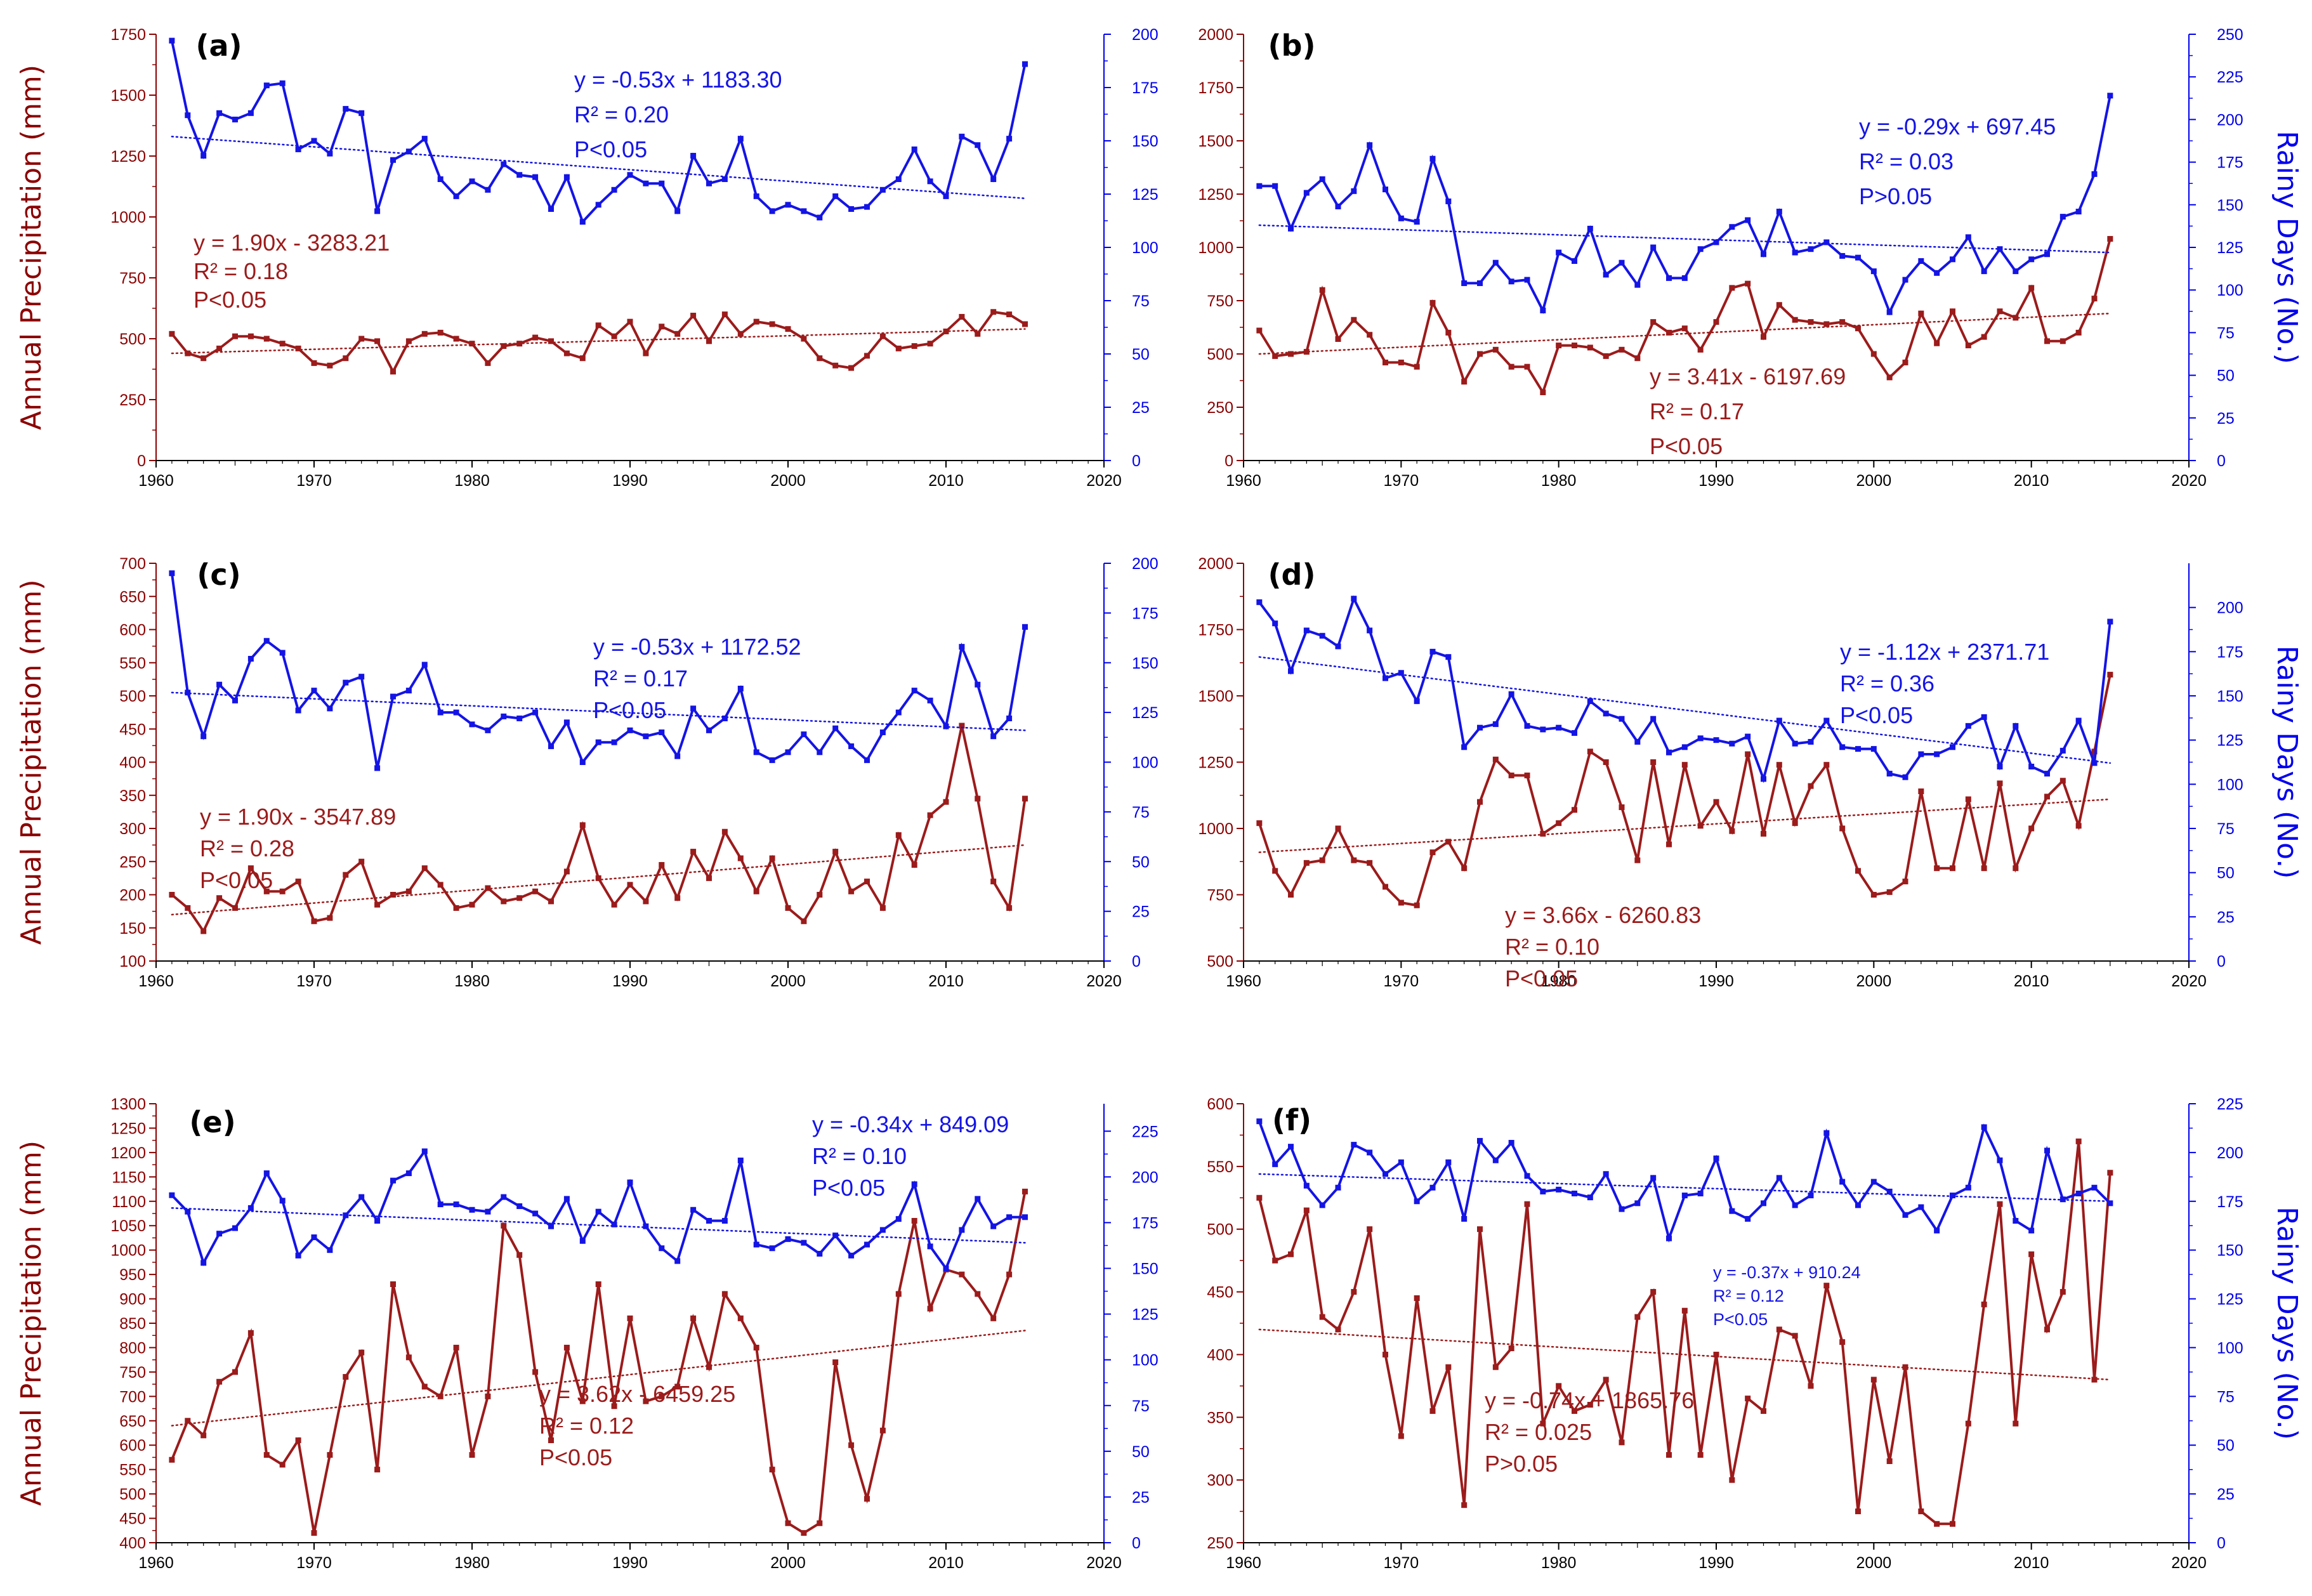 Image resolution: width=2312 pixels, height=1596 pixels. What do you see at coordinates (132, 1421) in the screenshot?
I see `left-tick-label: 650` at bounding box center [132, 1421].